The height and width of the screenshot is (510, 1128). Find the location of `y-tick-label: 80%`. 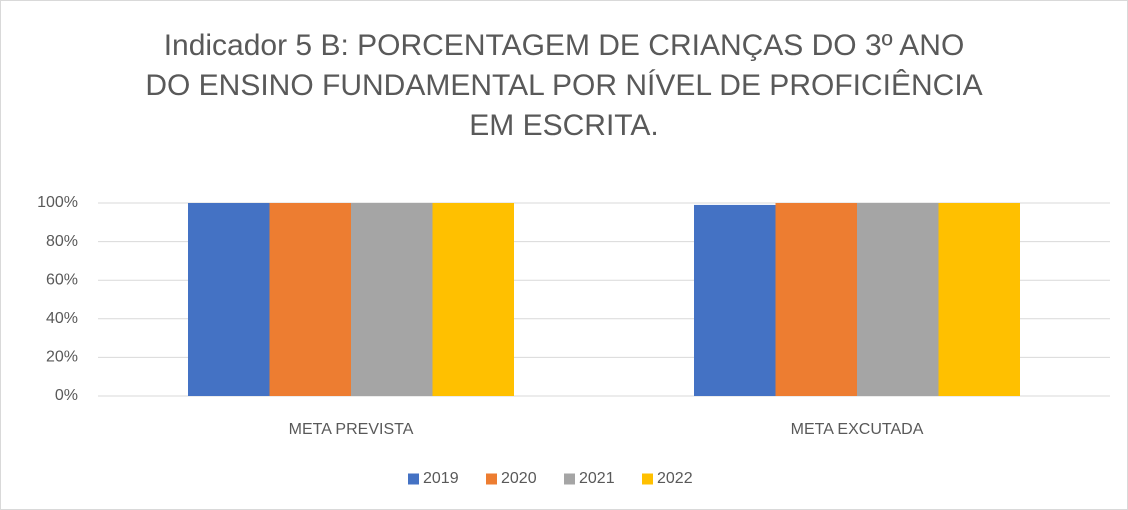

y-tick-label: 80% is located at coordinates (62, 241).